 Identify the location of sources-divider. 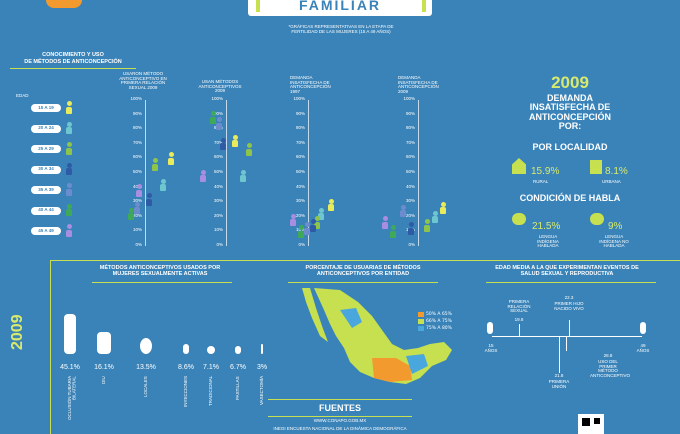
(340, 399).